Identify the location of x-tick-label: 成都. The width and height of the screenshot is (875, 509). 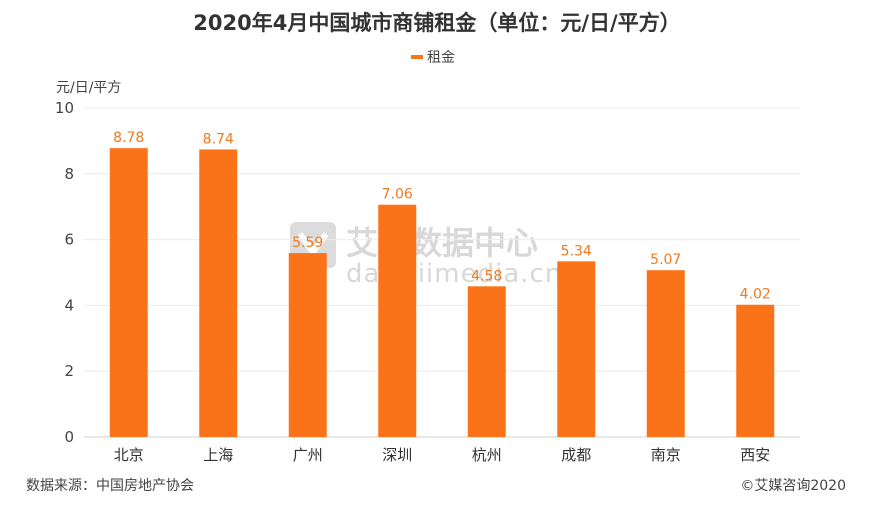
(576, 455).